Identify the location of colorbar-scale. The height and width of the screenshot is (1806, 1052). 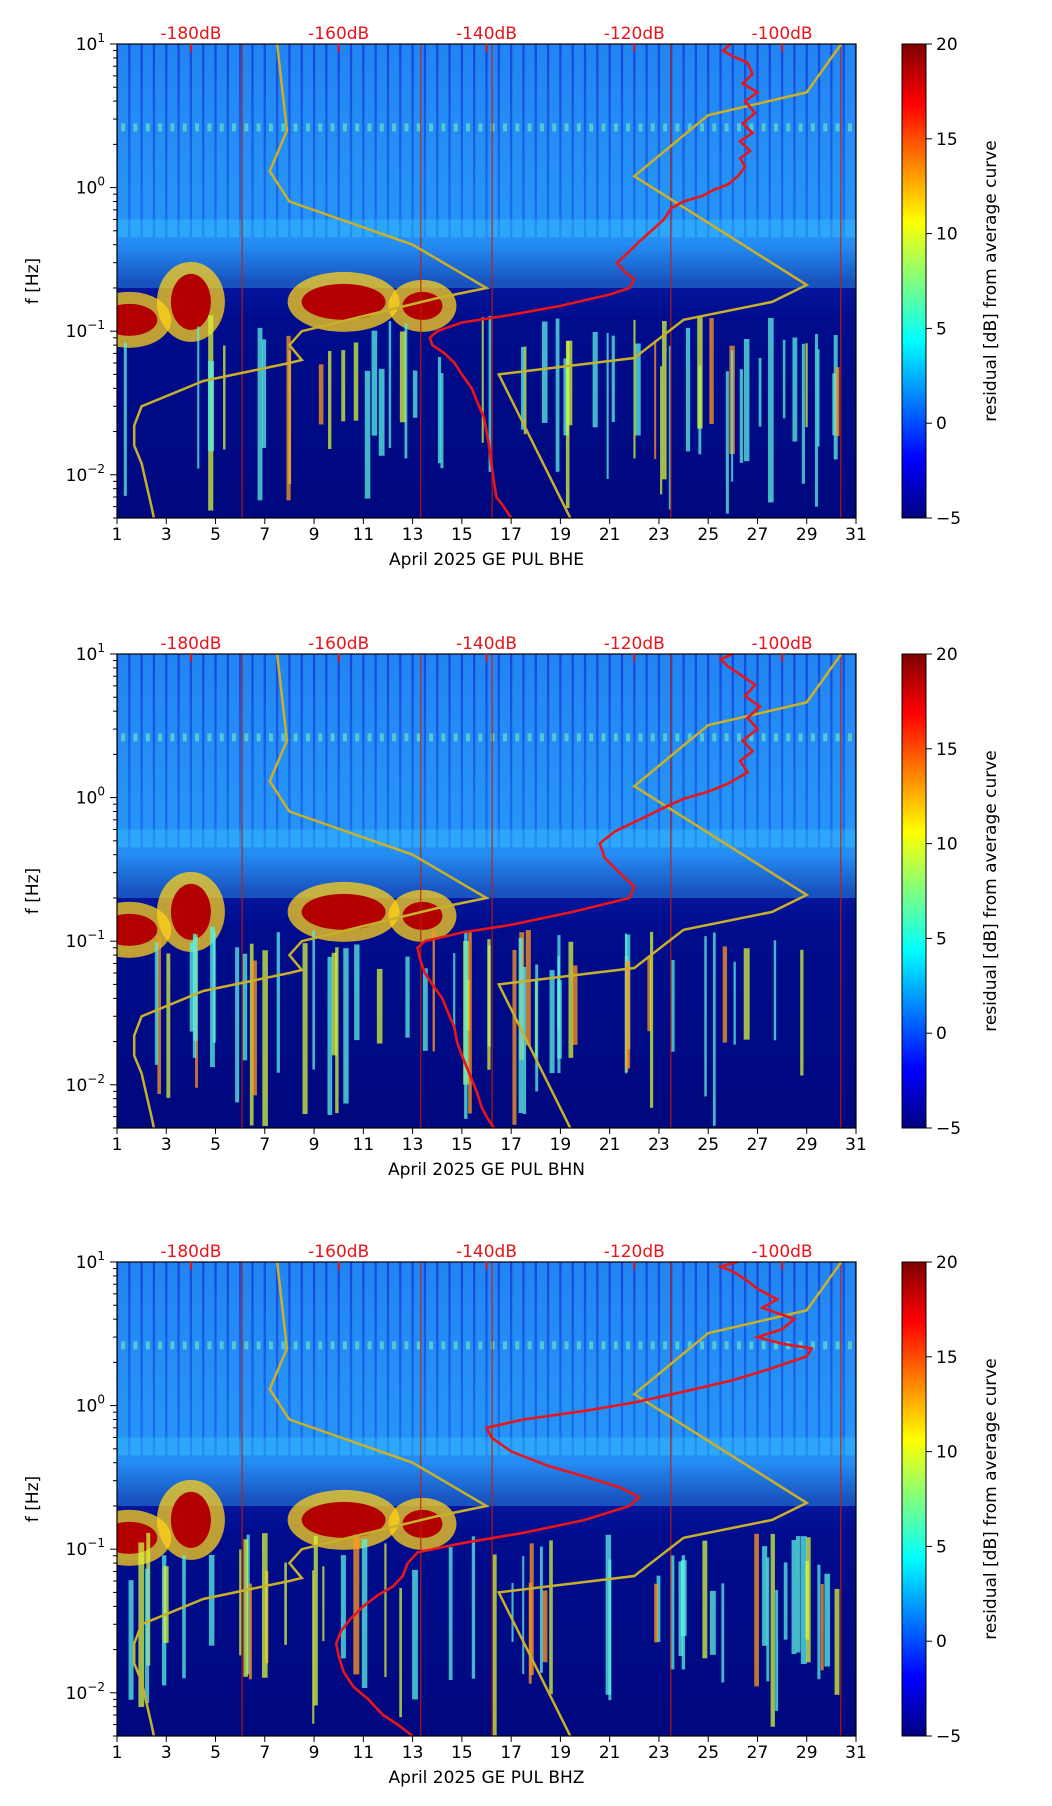
(914, 891).